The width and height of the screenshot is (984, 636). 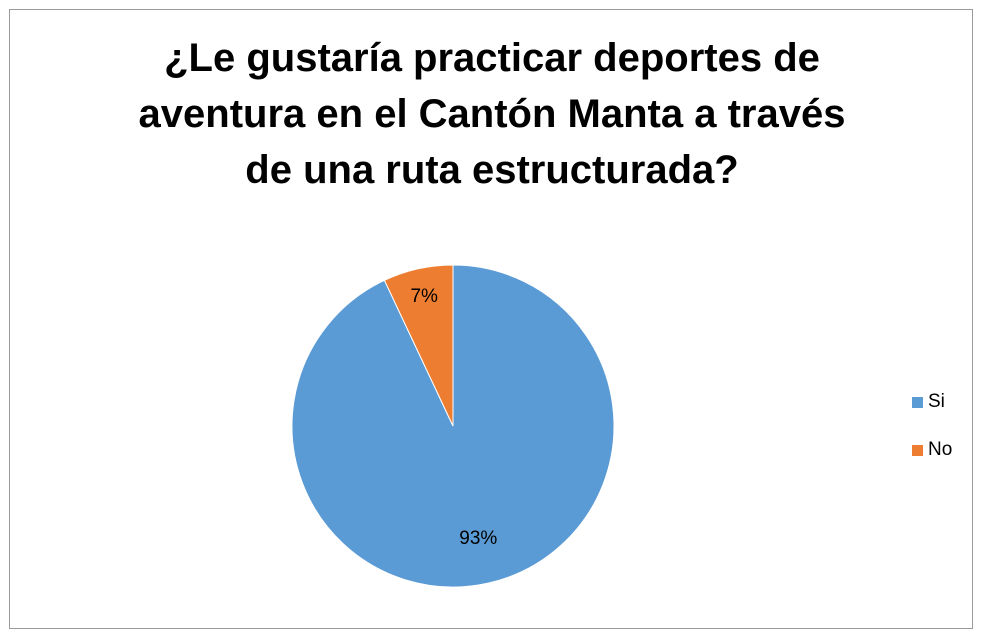 I want to click on legend-item-si: Si, so click(x=932, y=402).